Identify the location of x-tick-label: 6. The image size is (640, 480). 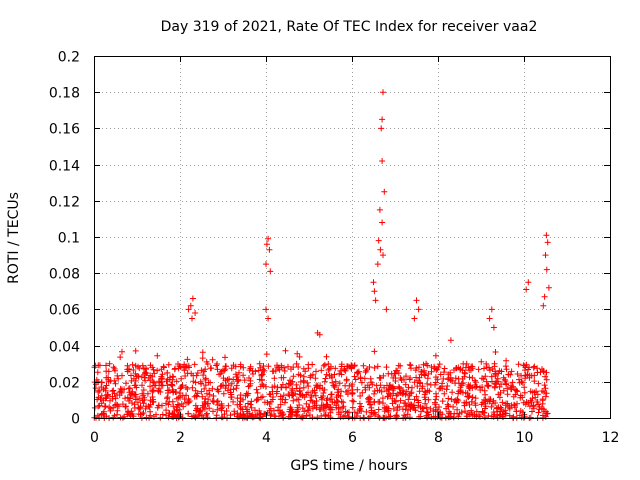
(352, 438).